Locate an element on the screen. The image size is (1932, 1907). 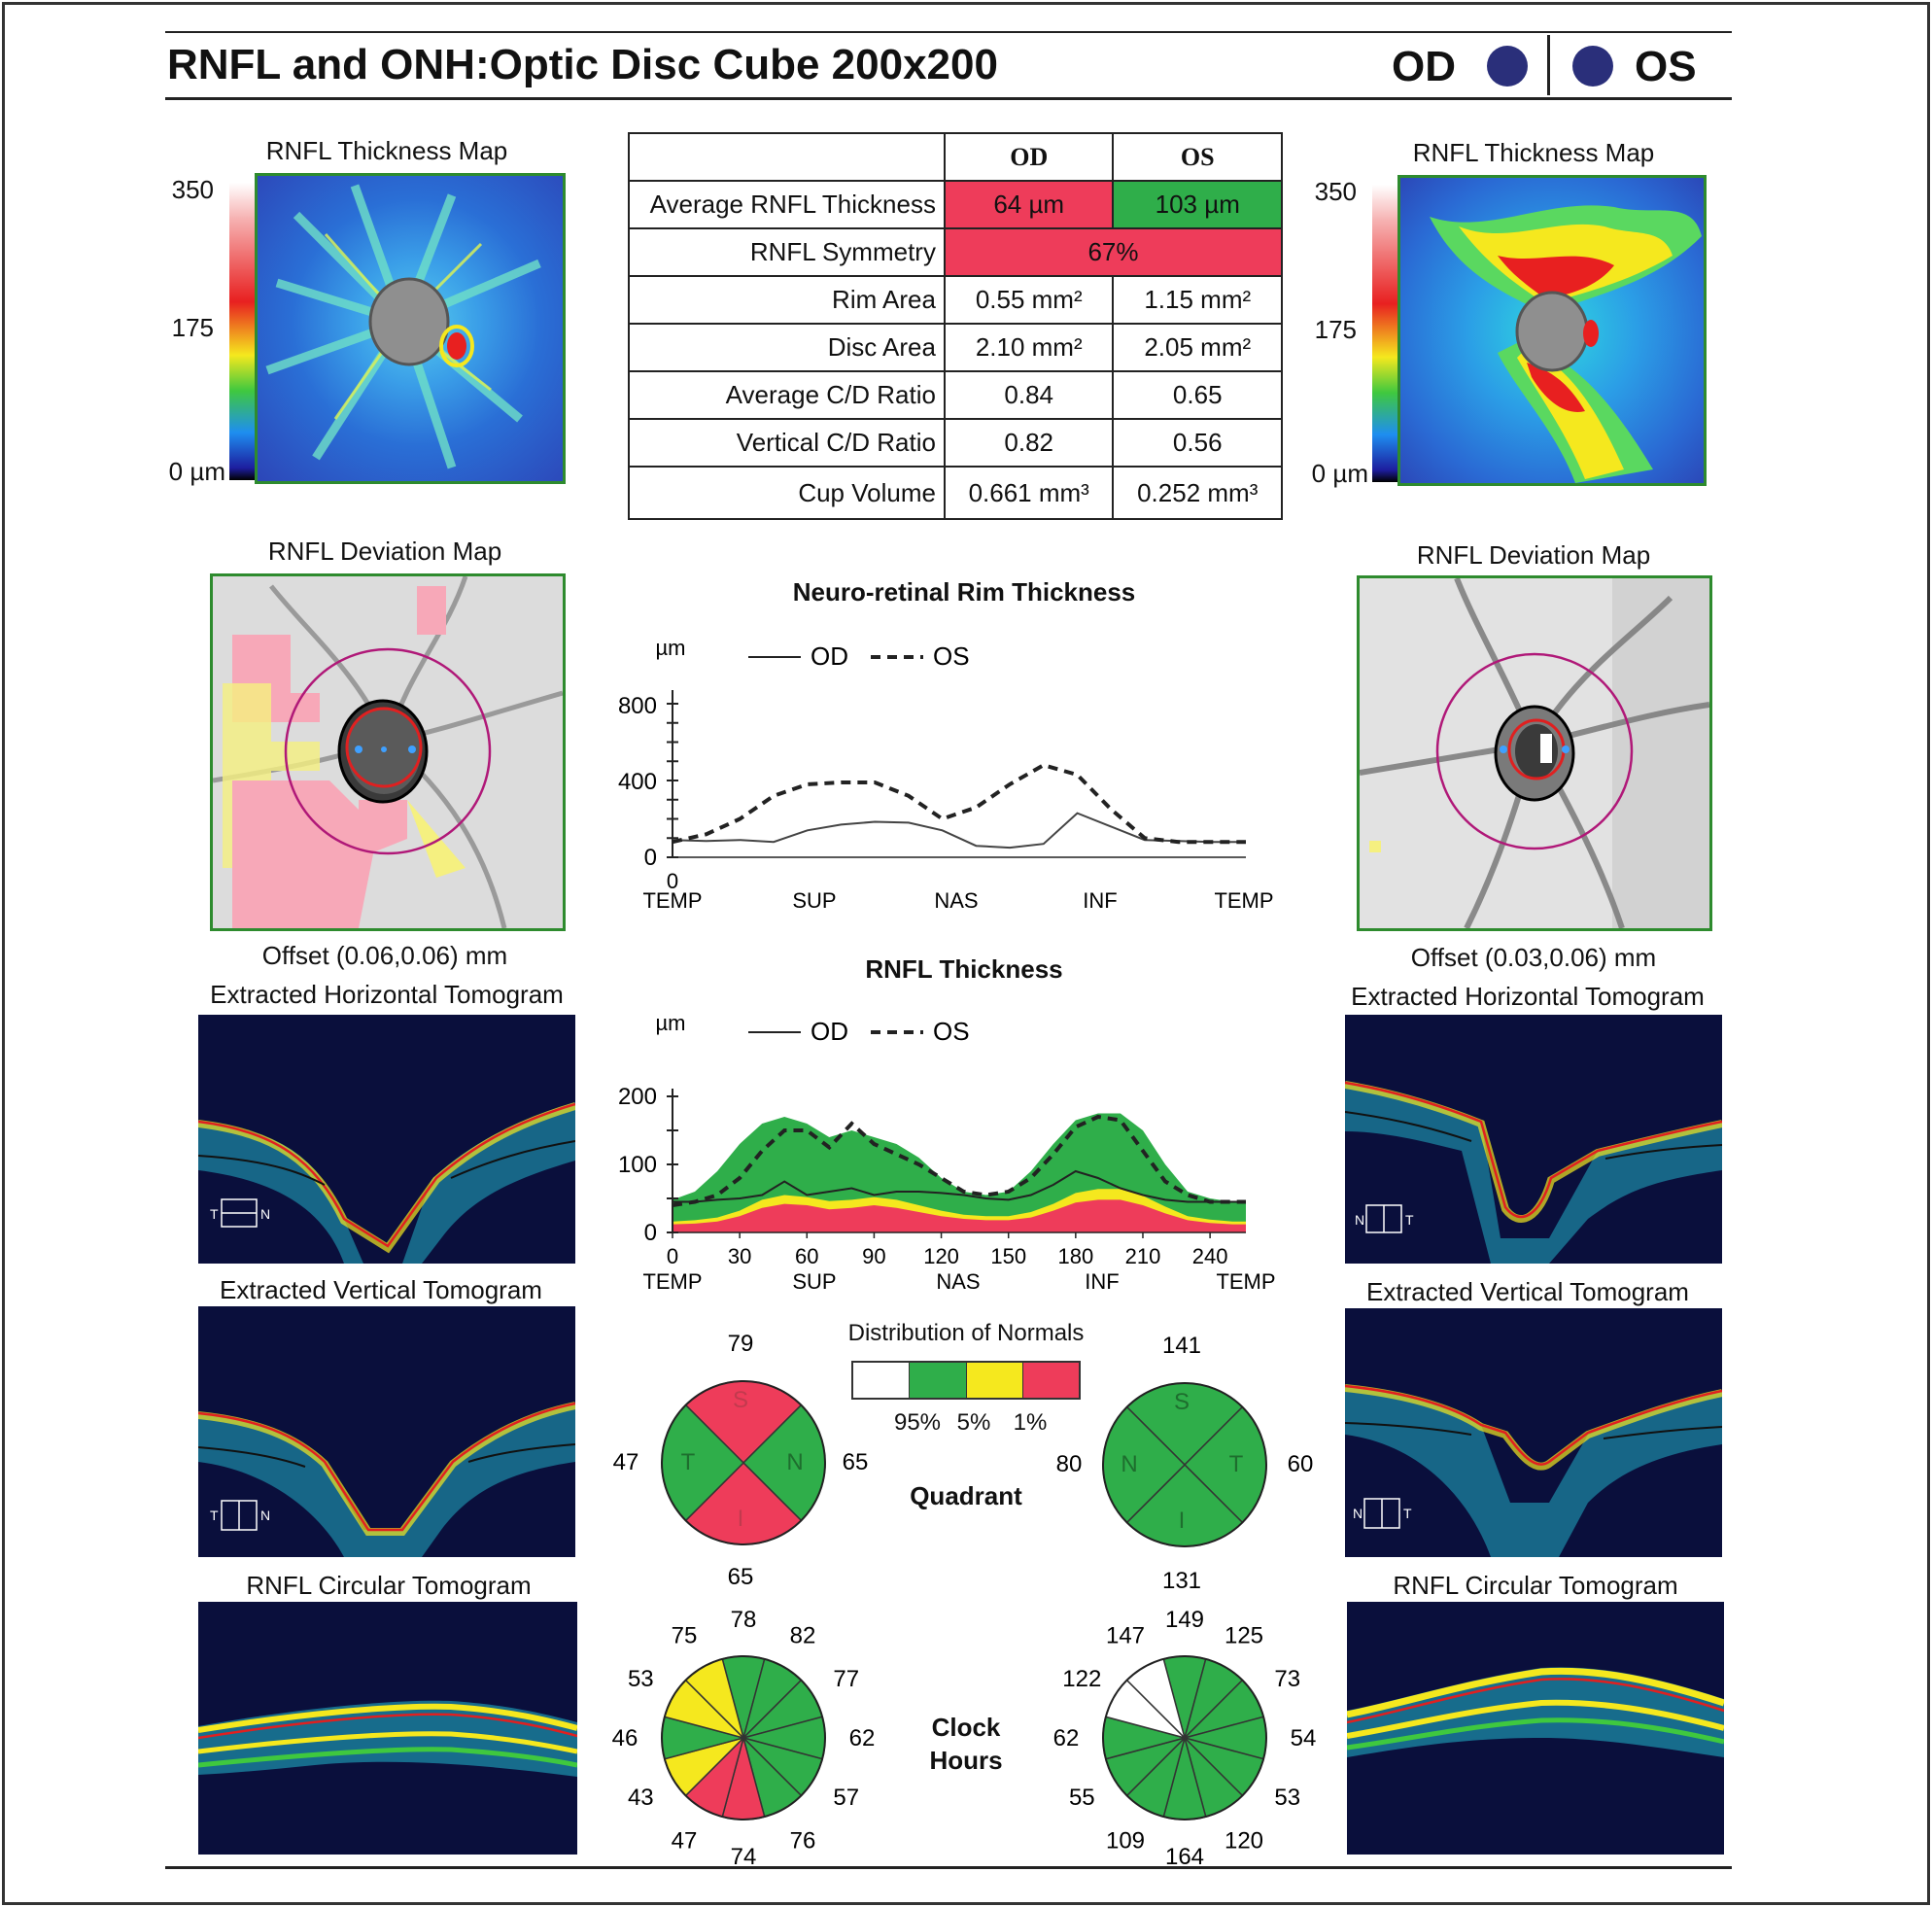
os-h-tomo-n: N is located at coordinates (1359, 1220).